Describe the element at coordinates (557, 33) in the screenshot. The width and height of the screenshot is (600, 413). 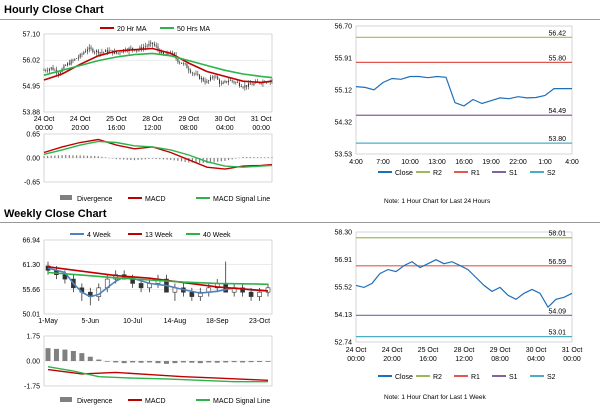
I see `hourly-pivot-level-r2-label: 56.42` at that location.